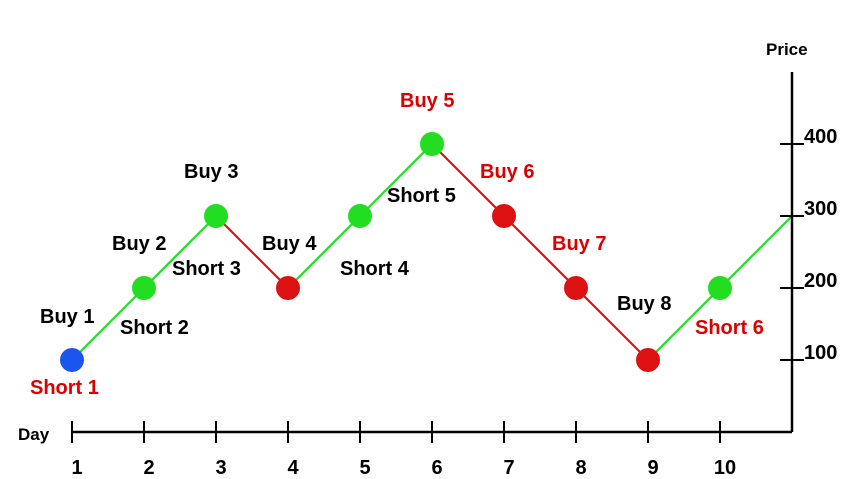 This screenshot has height=479, width=849. I want to click on x-tick-label: 8, so click(580, 468).